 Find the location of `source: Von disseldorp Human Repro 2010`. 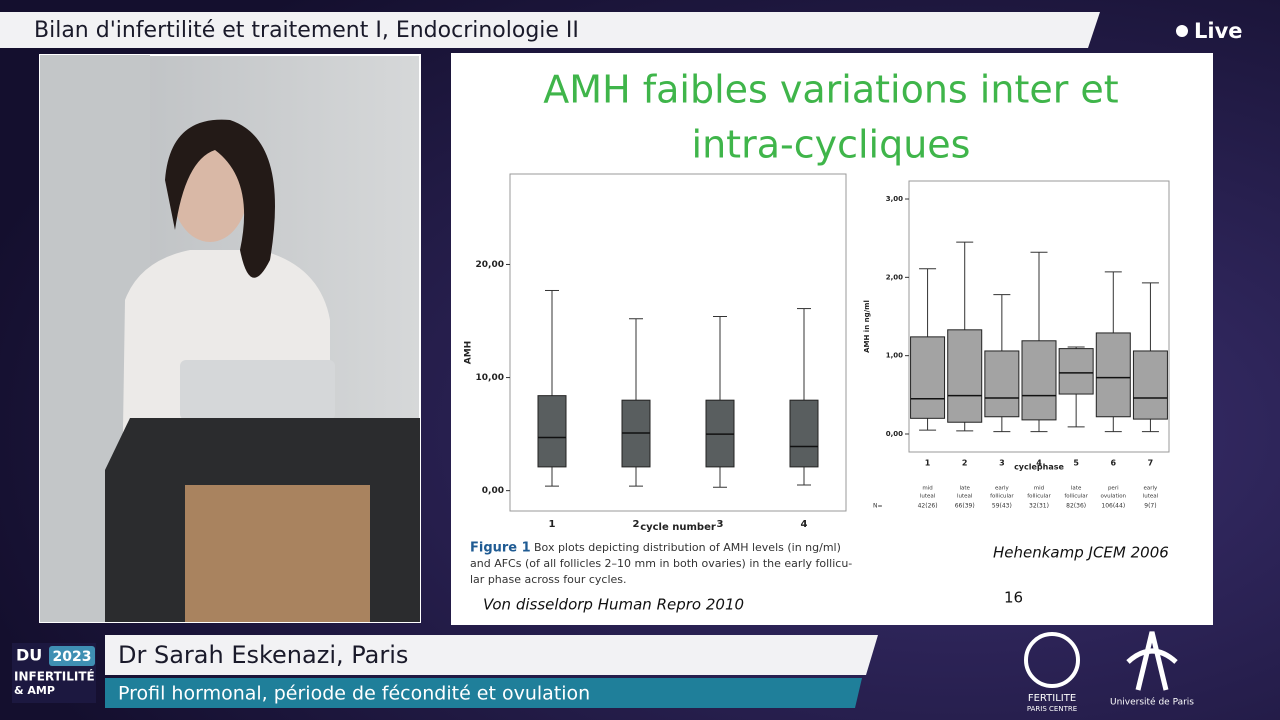

source: Von disseldorp Human Repro 2010 is located at coordinates (613, 605).